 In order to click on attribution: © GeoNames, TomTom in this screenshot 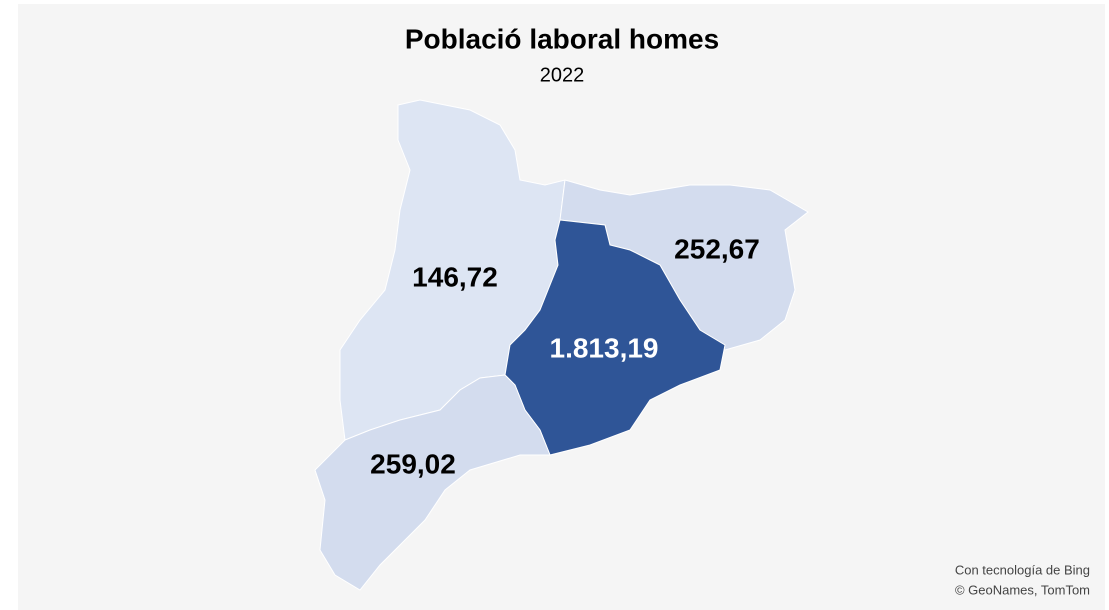, I will do `click(1022, 589)`.